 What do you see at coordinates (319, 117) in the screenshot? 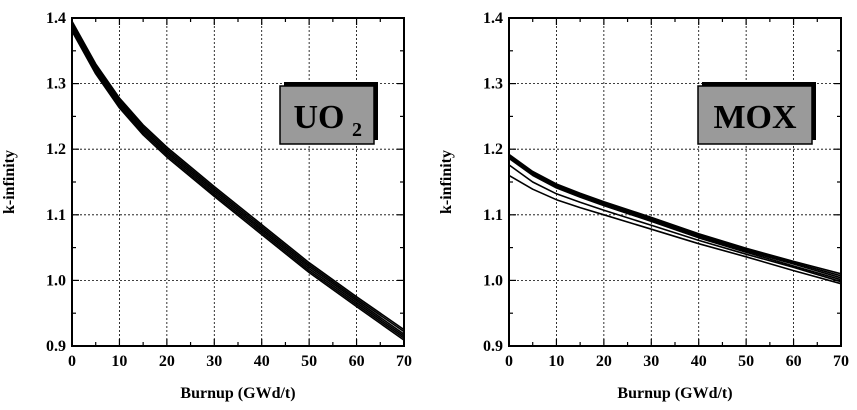
I see `badge-label: UO` at bounding box center [319, 117].